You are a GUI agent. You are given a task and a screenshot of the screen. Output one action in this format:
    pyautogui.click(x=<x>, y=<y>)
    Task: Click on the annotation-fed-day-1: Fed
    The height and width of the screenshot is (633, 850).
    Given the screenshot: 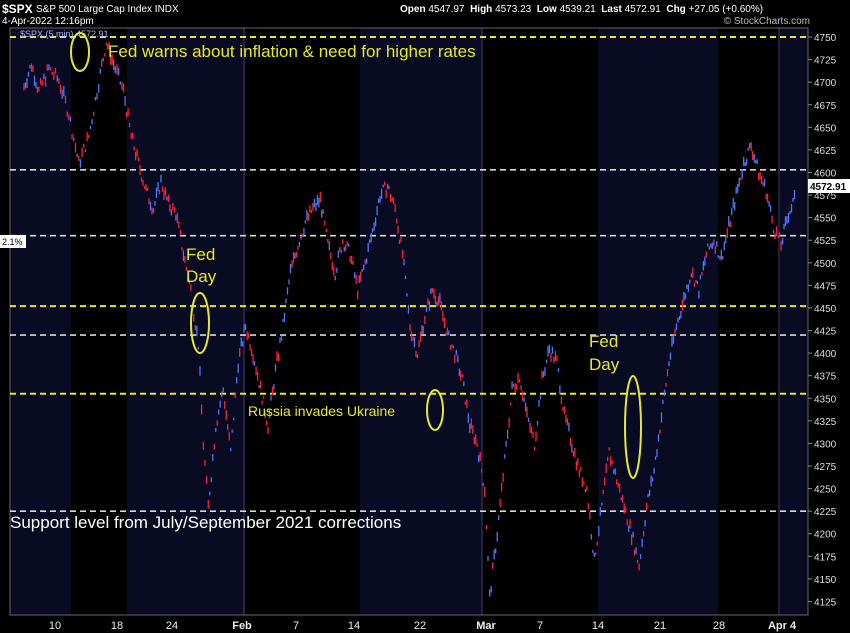 What is the action you would take?
    pyautogui.click(x=200, y=254)
    